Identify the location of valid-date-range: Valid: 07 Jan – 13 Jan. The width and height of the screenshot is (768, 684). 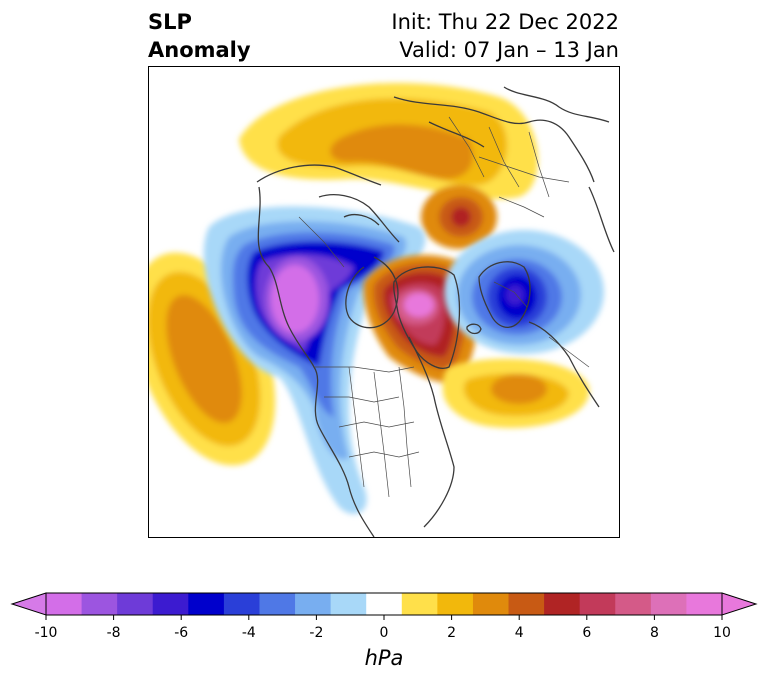
(509, 50).